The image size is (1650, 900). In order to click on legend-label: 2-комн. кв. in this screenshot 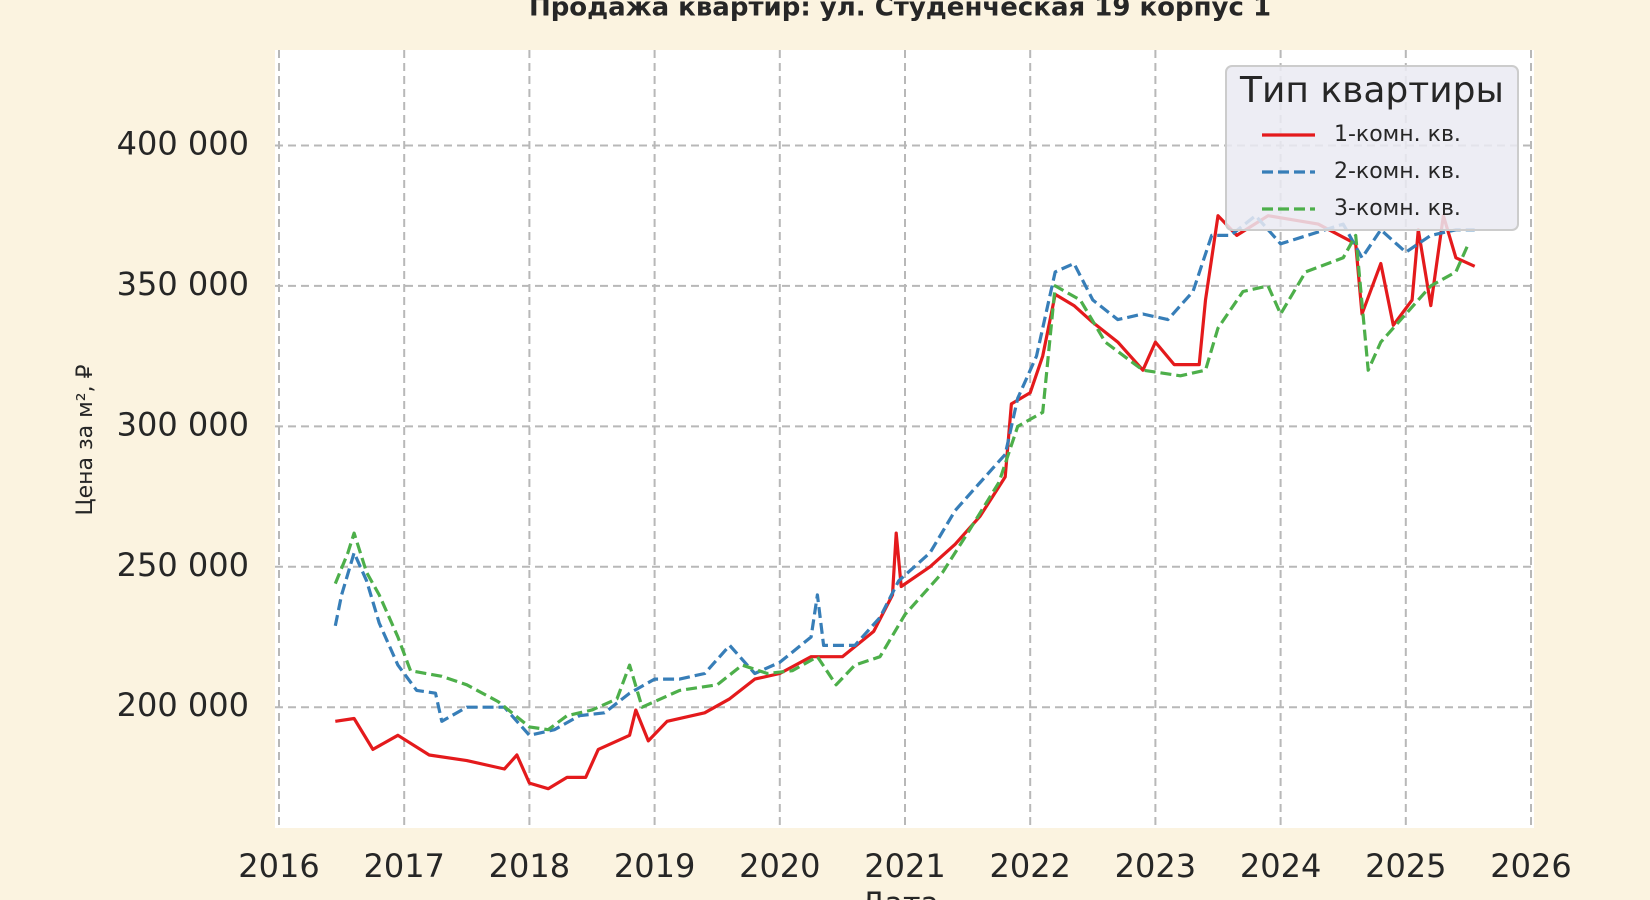, I will do `click(1397, 171)`.